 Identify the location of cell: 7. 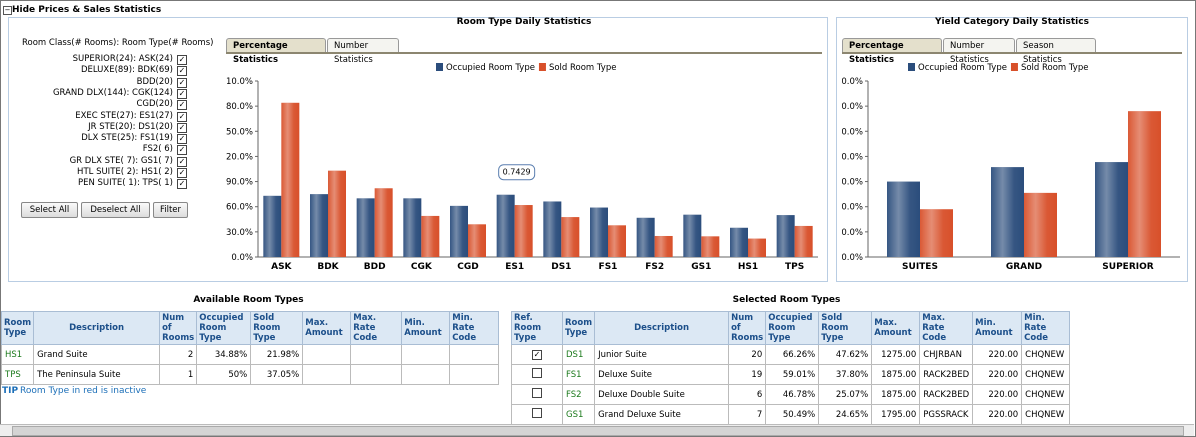
(747, 414).